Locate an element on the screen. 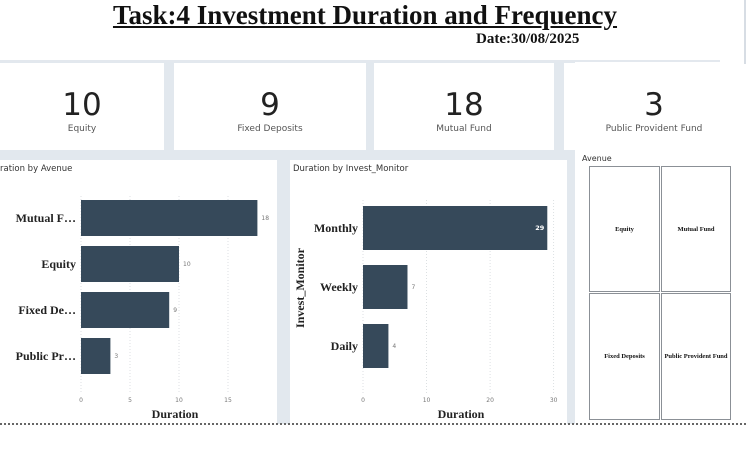 The image size is (746, 454). kpi-card-fixed-deposits: 9 Fixed Deposits is located at coordinates (270, 106).